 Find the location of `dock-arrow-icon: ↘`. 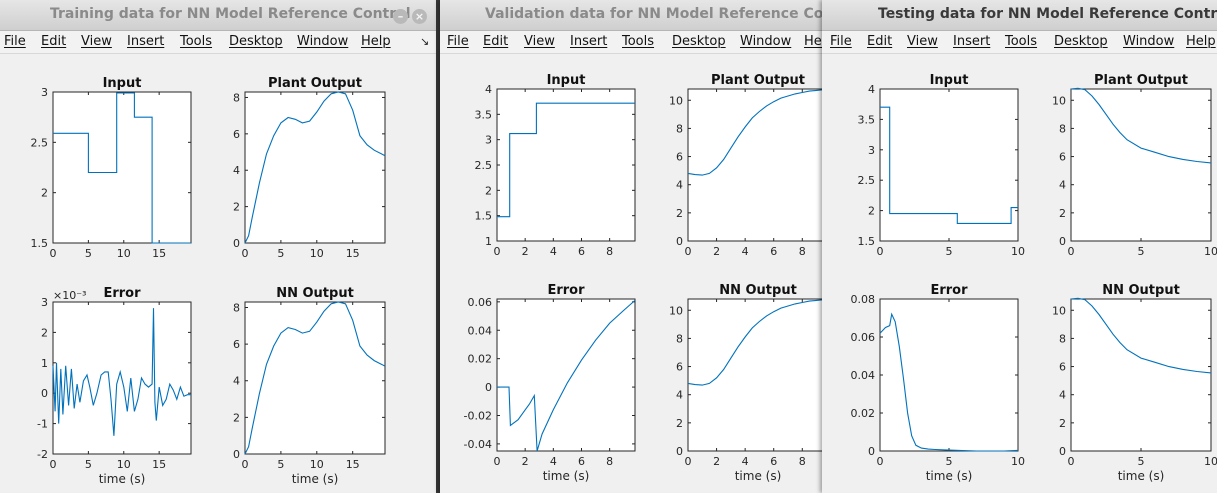

dock-arrow-icon: ↘ is located at coordinates (425, 41).